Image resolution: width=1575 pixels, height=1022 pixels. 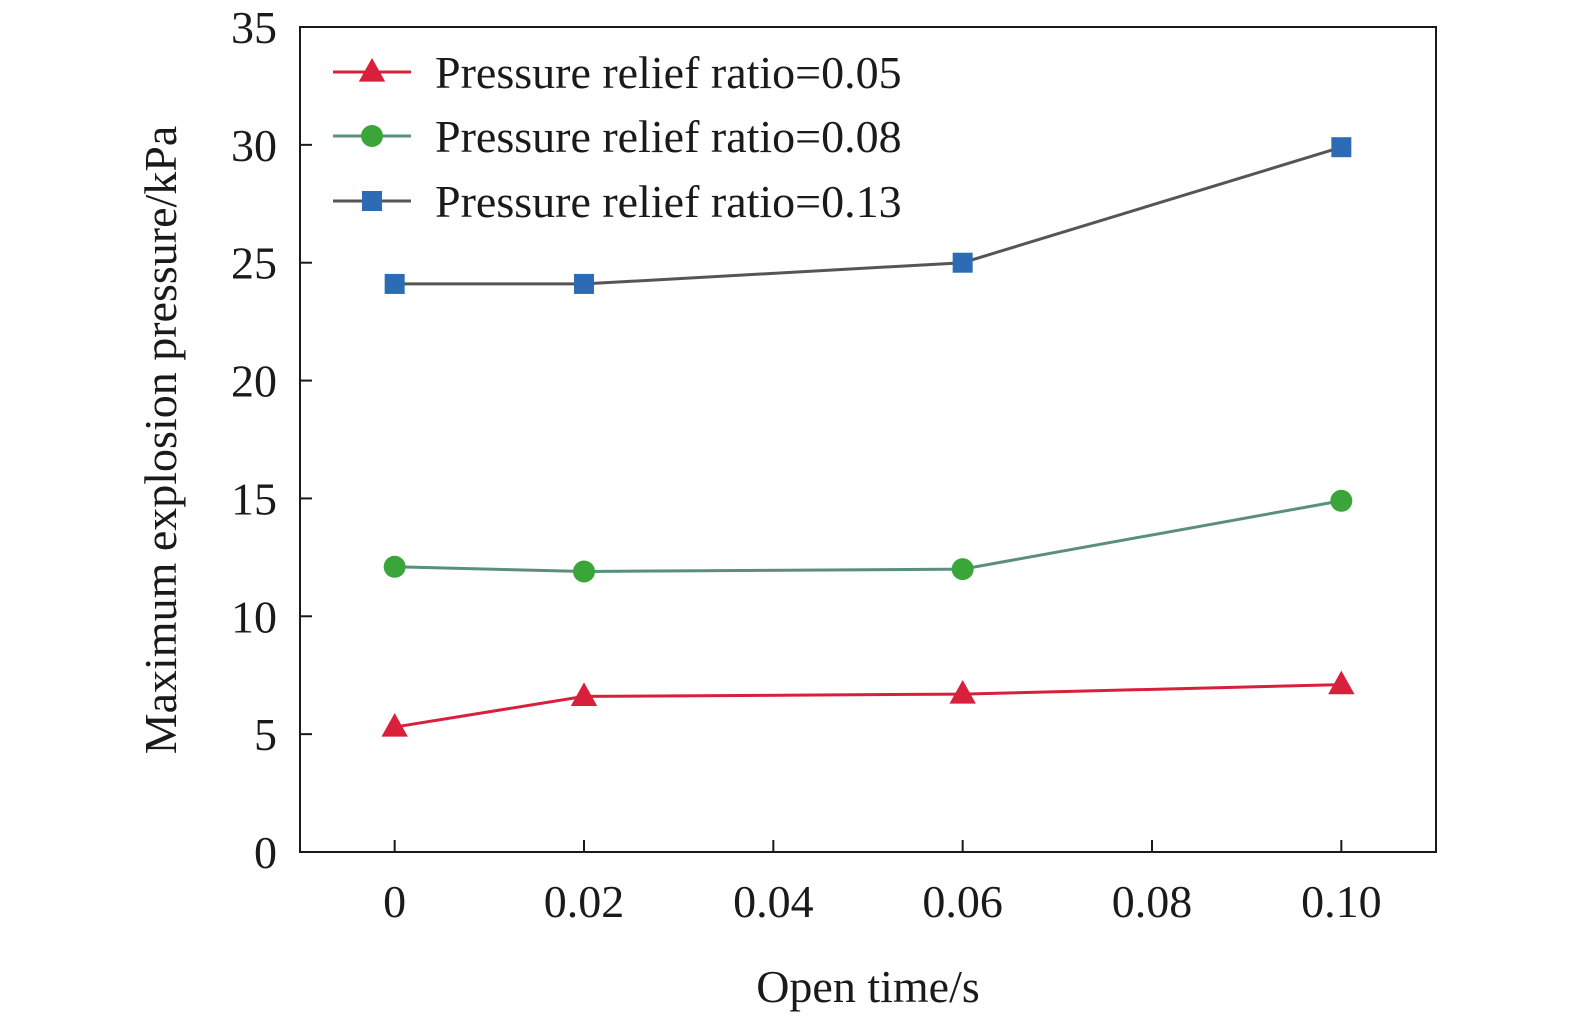 What do you see at coordinates (584, 901) in the screenshot?
I see `x-tick-label: 0.02` at bounding box center [584, 901].